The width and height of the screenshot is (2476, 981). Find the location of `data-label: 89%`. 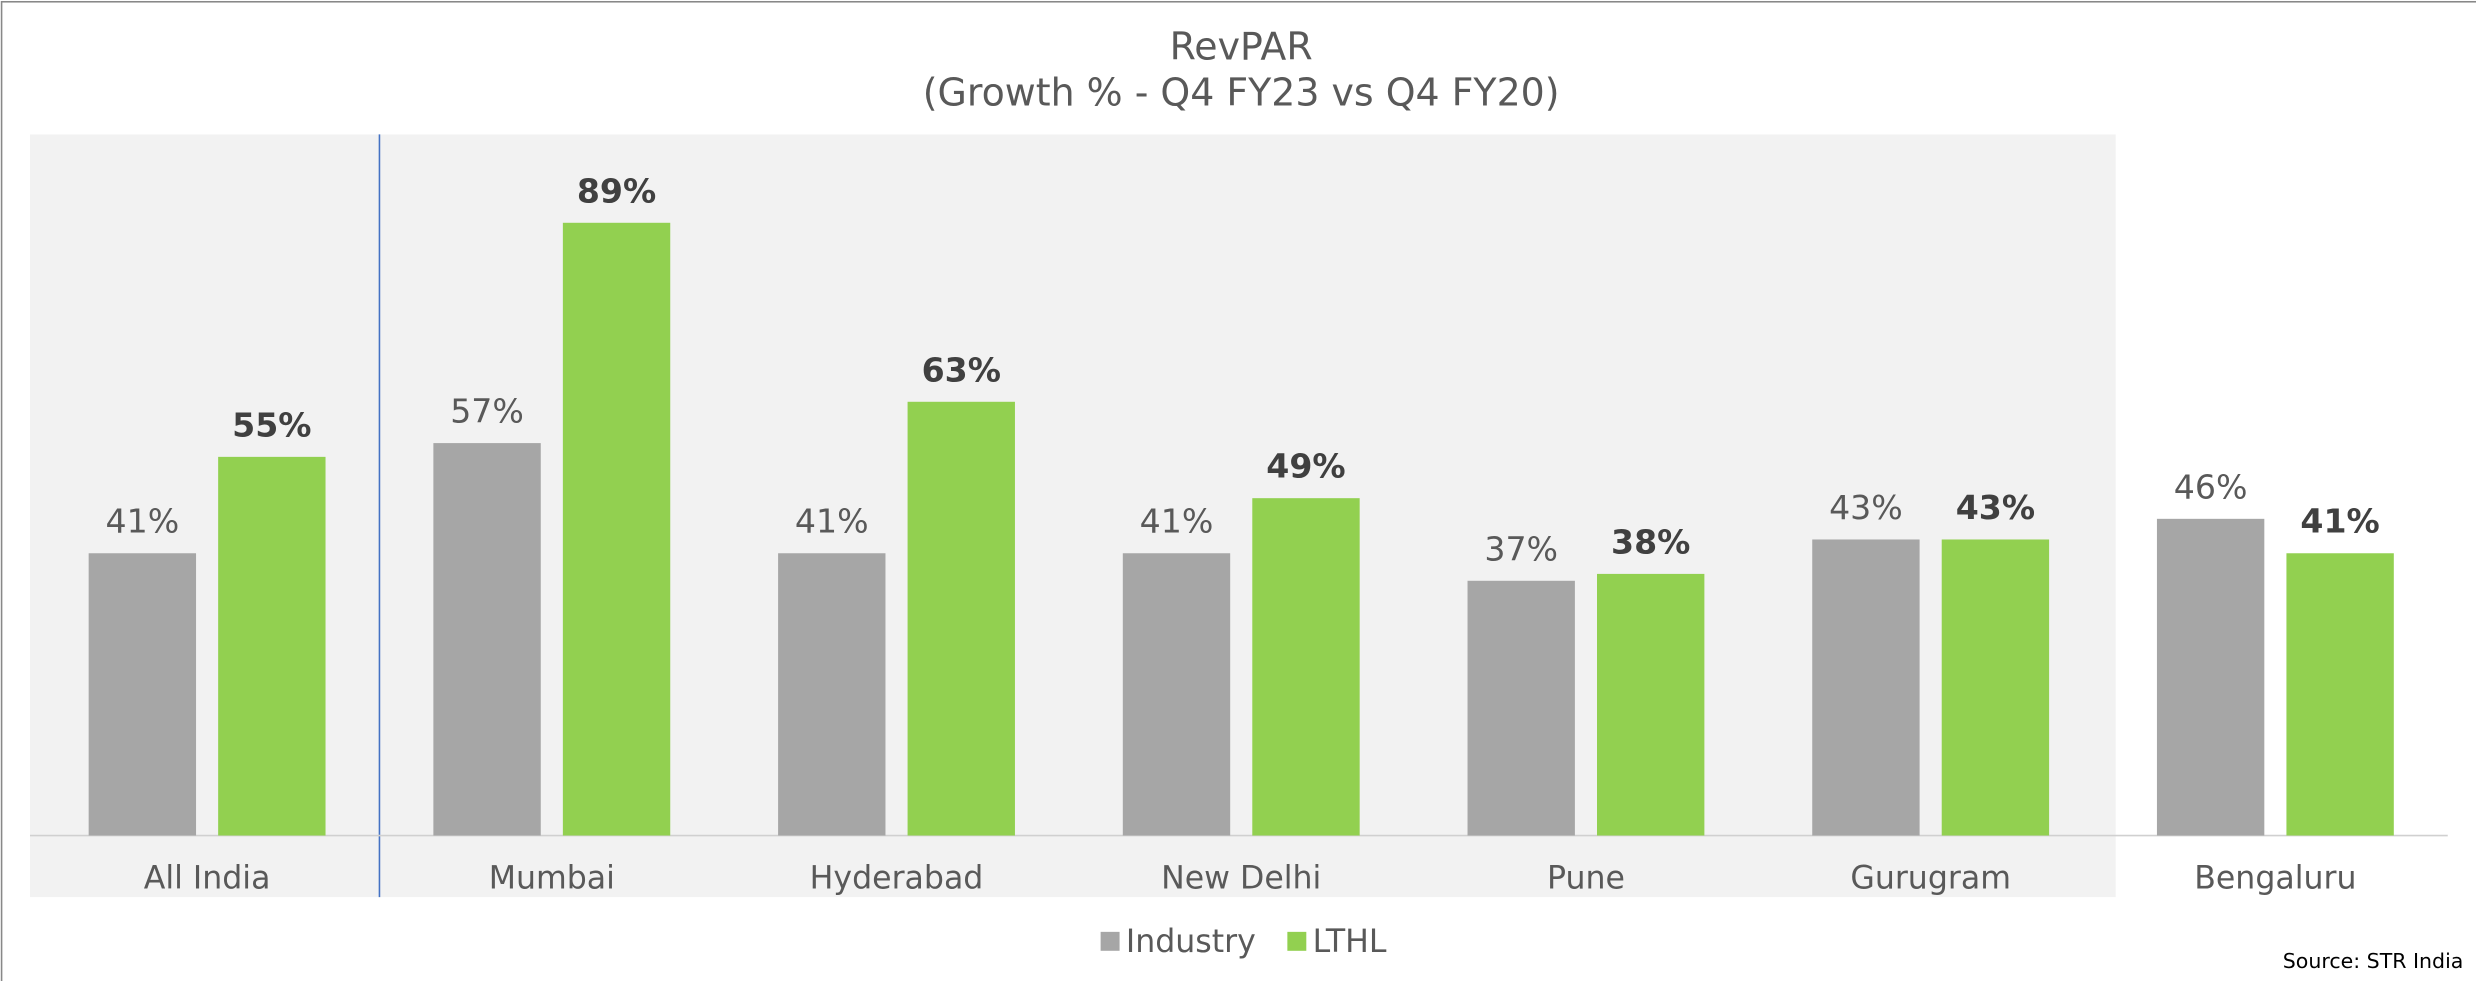

data-label: 89% is located at coordinates (616, 190).